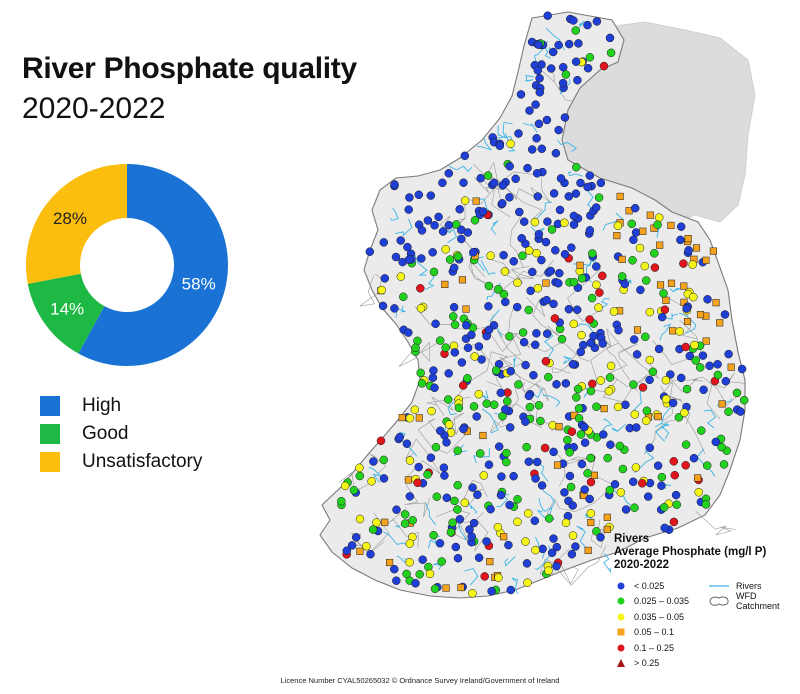  I want to click on legend-item-catchment: WFD Catchment, so click(751, 601).